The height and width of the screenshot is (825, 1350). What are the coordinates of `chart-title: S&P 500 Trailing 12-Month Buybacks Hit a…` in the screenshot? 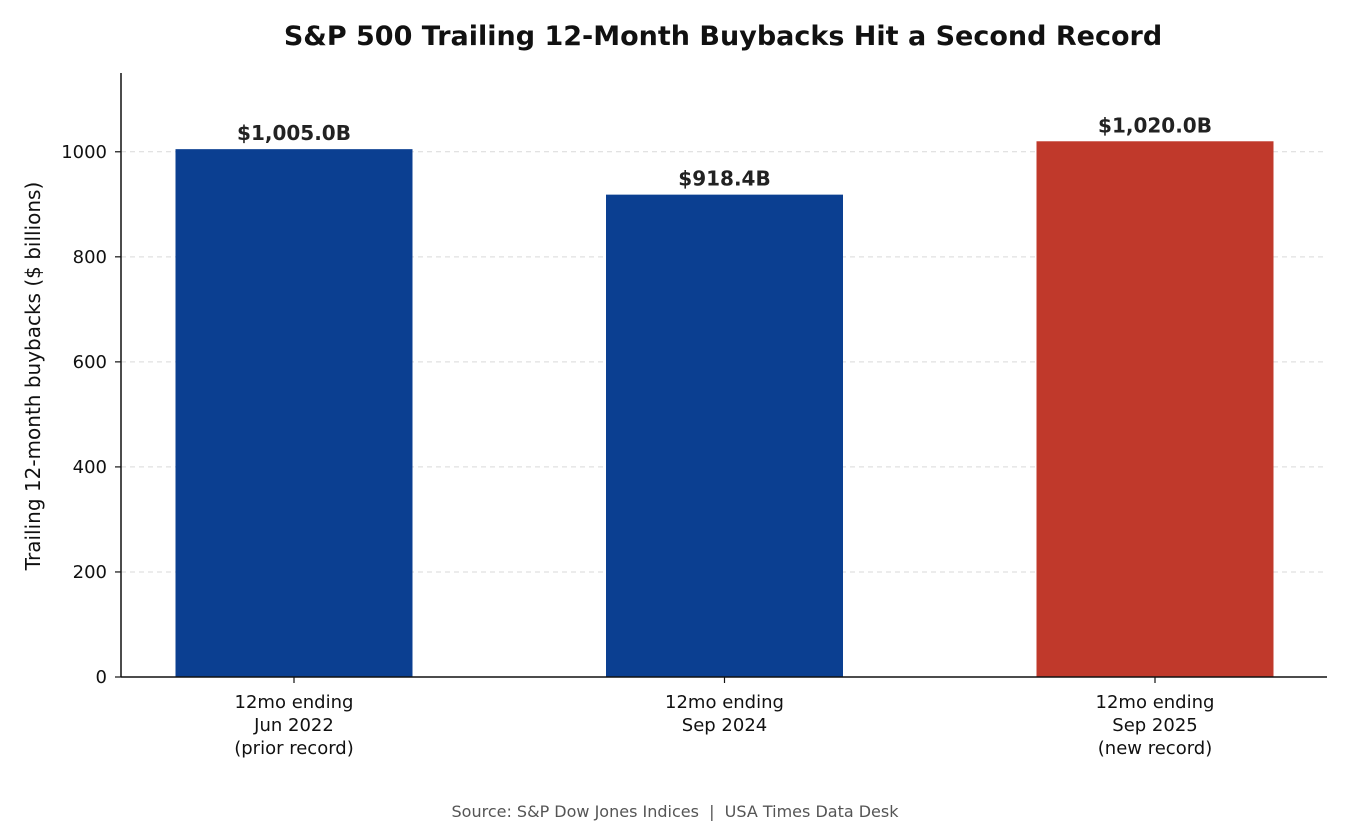 It's located at (723, 36).